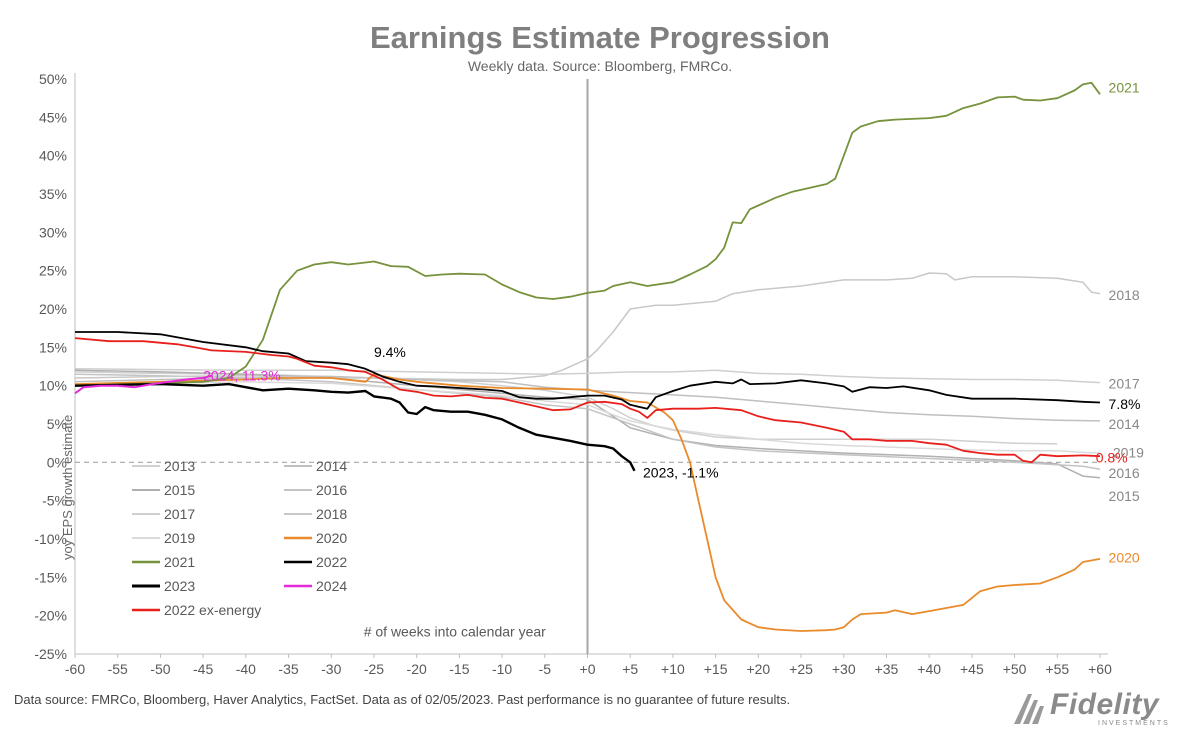 This screenshot has height=736, width=1200. I want to click on legend-entry: 2024, so click(331, 586).